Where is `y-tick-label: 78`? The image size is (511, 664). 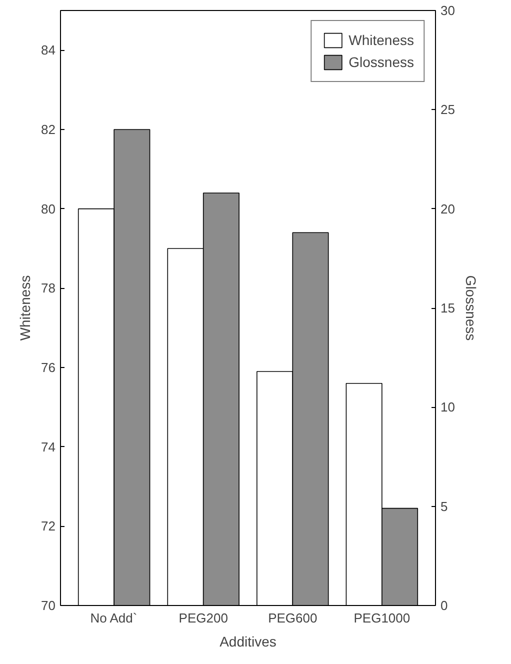 y-tick-label: 78 is located at coordinates (48, 288).